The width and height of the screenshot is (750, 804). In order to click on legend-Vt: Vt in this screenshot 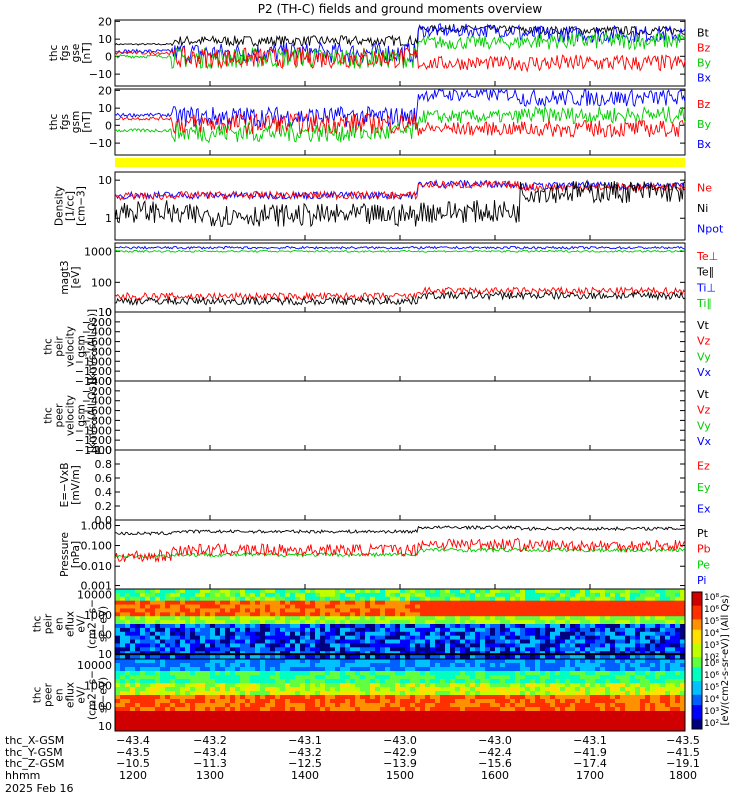, I will do `click(703, 394)`.